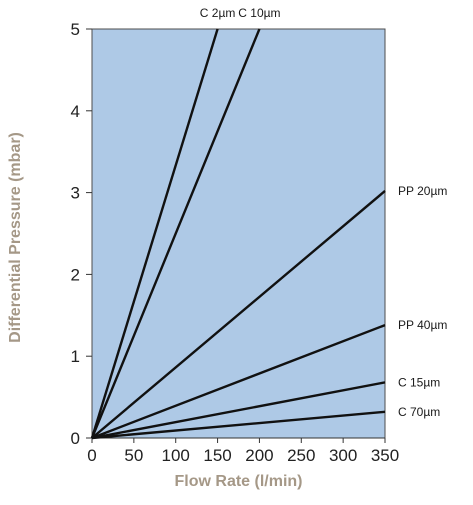 The height and width of the screenshot is (505, 473). What do you see at coordinates (91, 455) in the screenshot?
I see `x-tick-label: 0` at bounding box center [91, 455].